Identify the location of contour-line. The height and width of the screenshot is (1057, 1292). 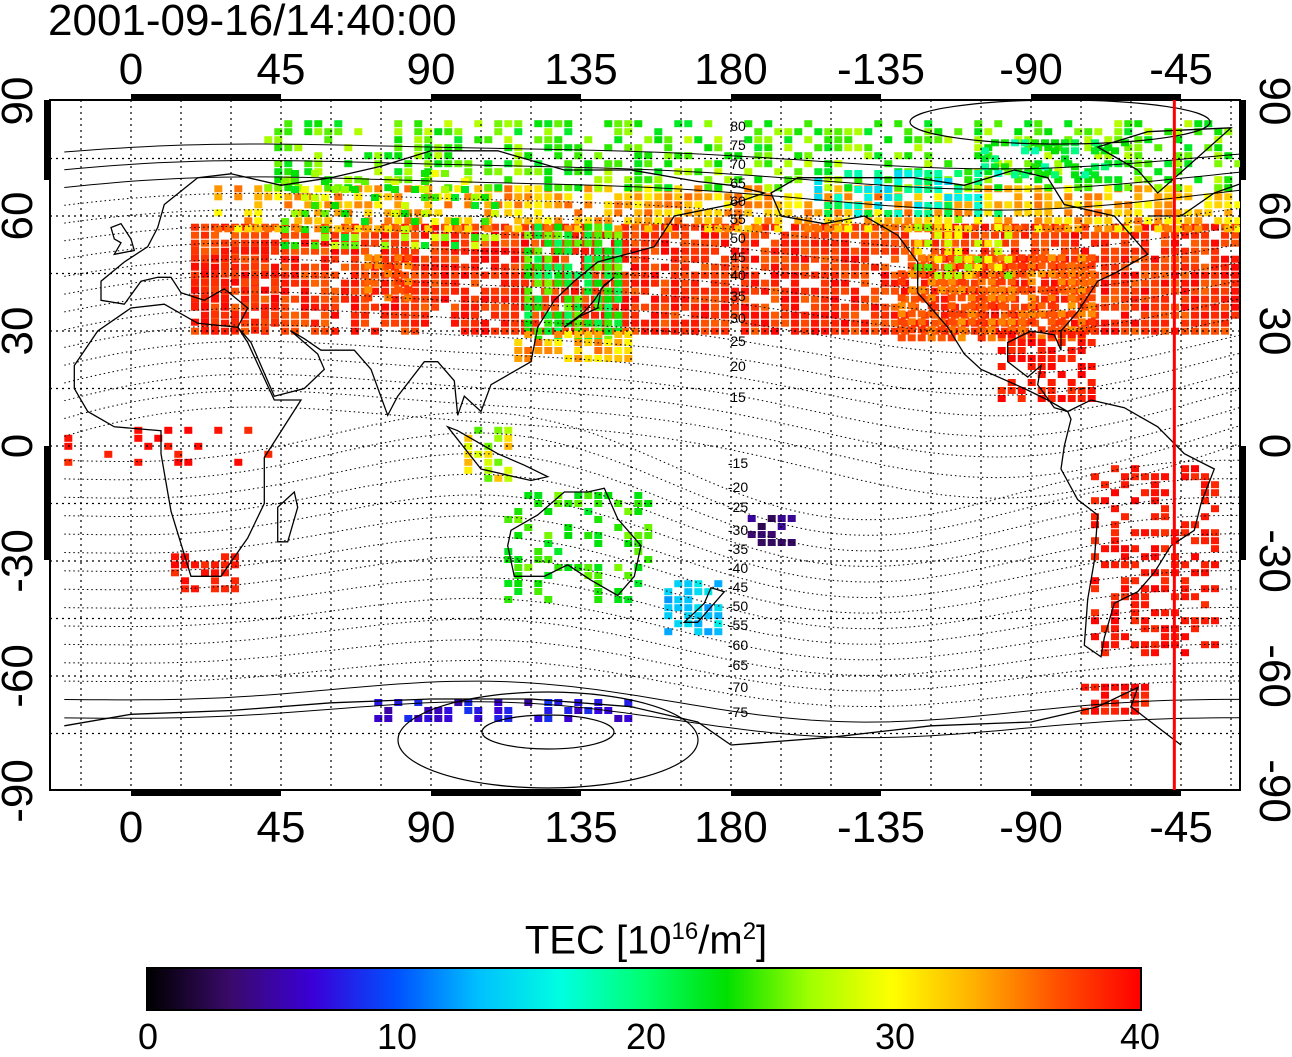
(652, 434).